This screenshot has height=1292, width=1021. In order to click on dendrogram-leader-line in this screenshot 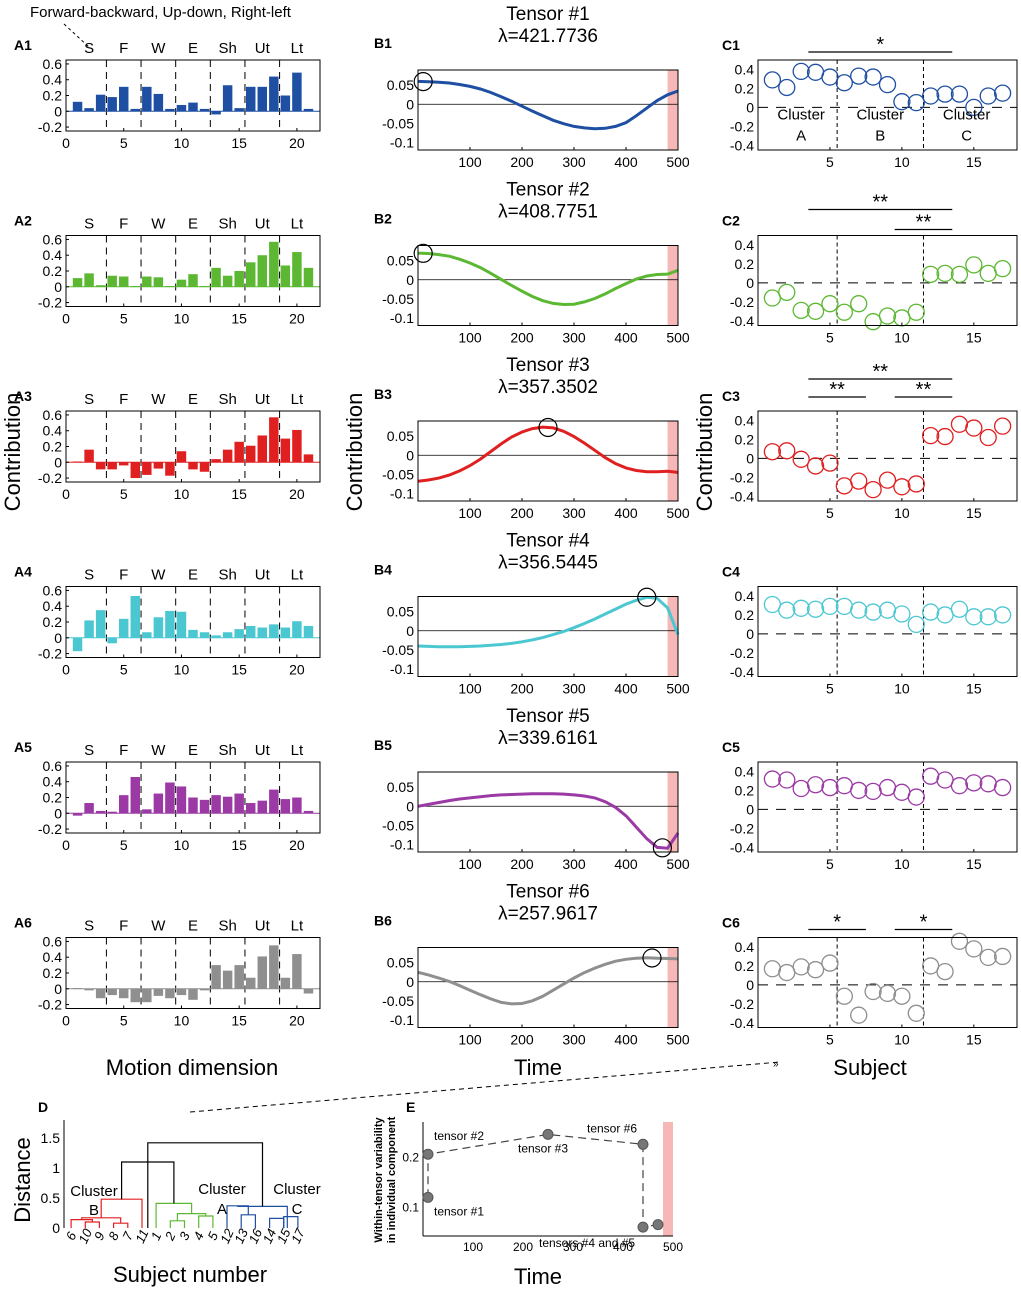, I will do `click(485, 1087)`.